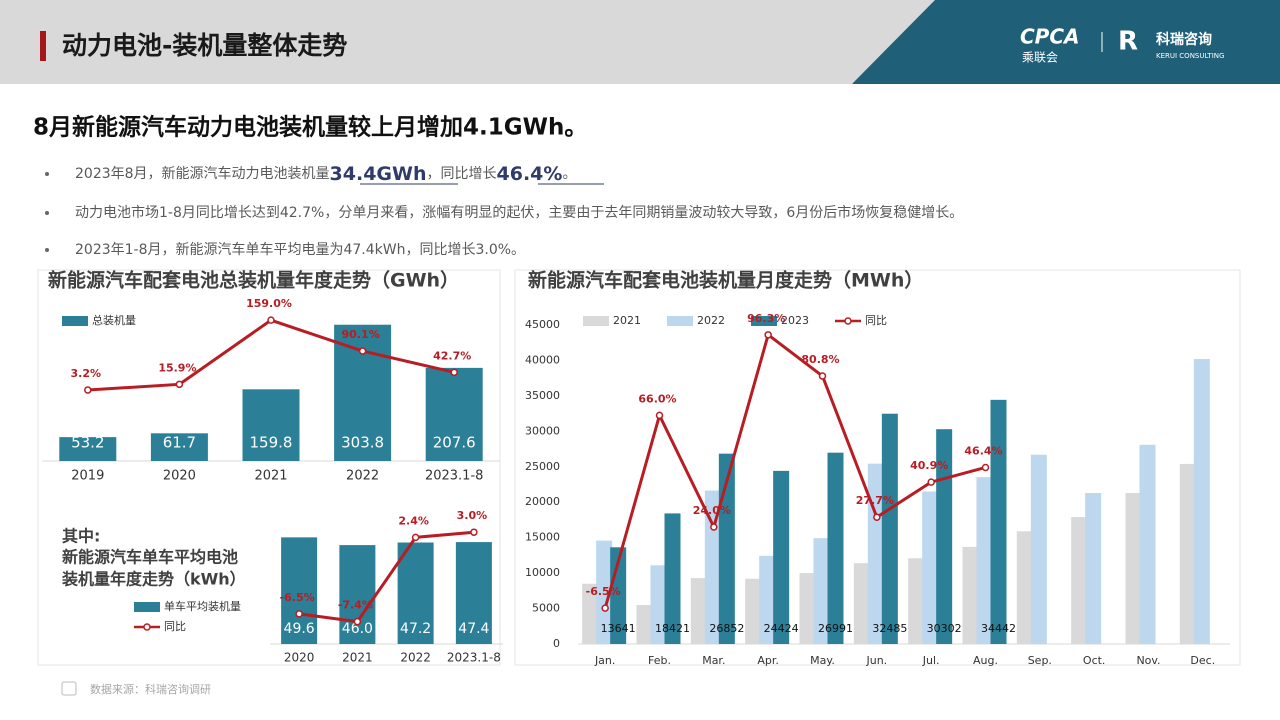 Image resolution: width=1280 pixels, height=720 pixels. What do you see at coordinates (179, 443) in the screenshot?
I see `data-label: 61.7` at bounding box center [179, 443].